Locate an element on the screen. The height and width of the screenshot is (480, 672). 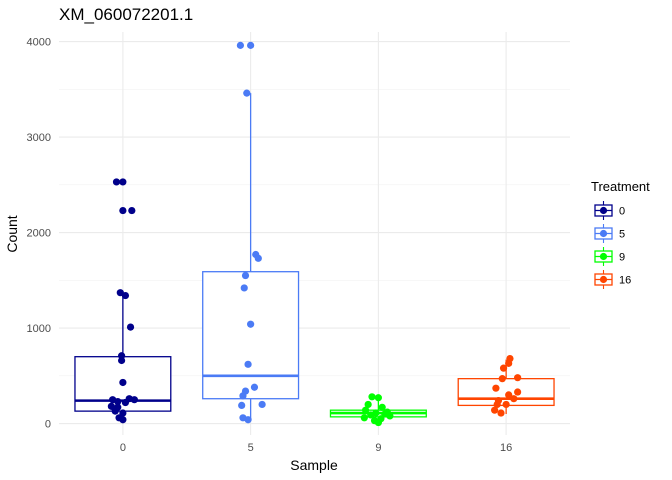
y-axis-ticks: 0 1000 2000 3000 4000 is located at coordinates (39, 234).